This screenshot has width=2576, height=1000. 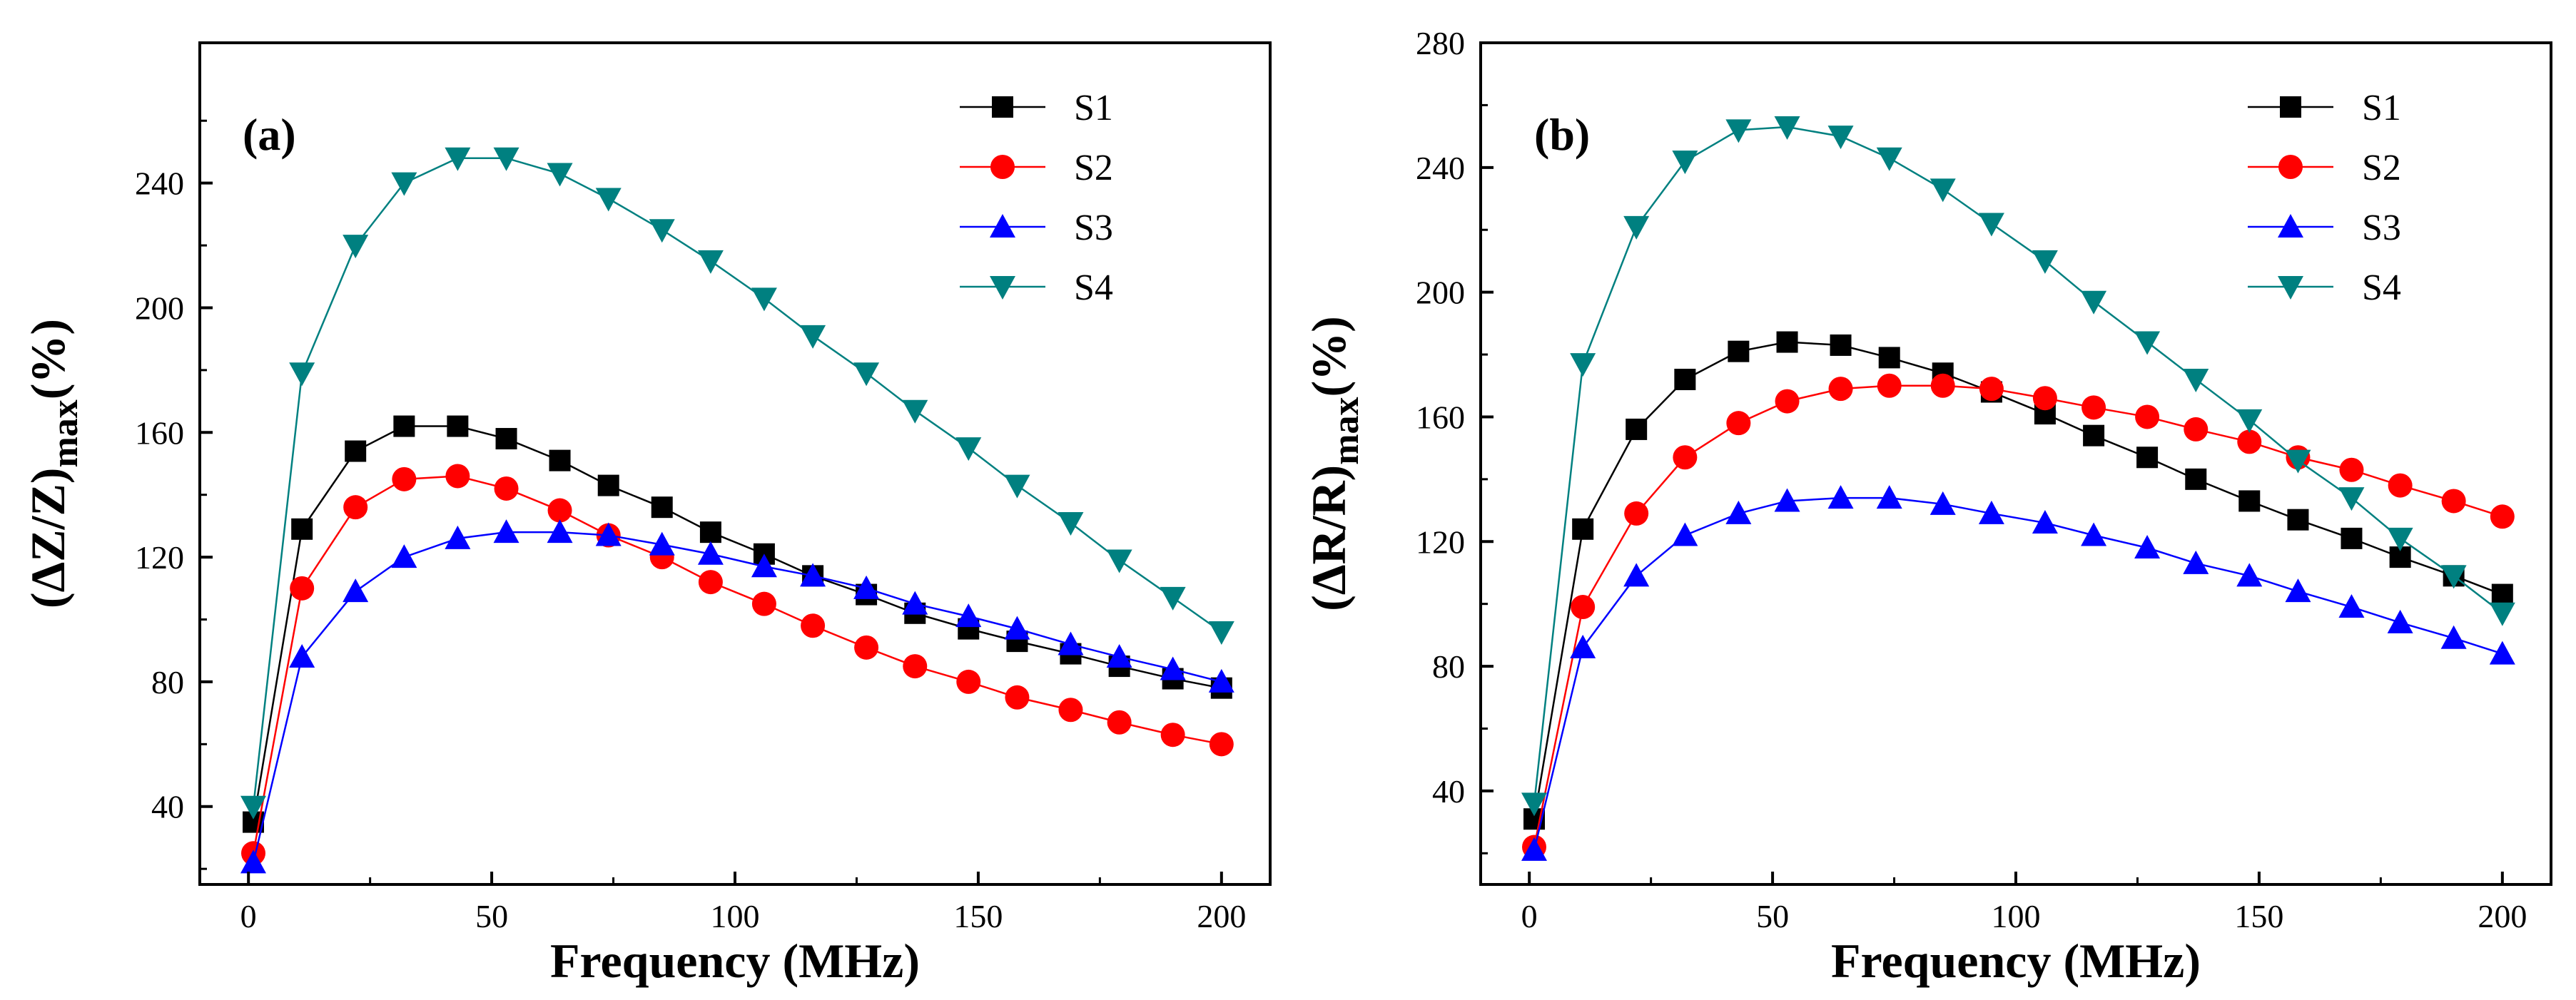 I want to click on x-tick-label: 100, so click(x=736, y=916).